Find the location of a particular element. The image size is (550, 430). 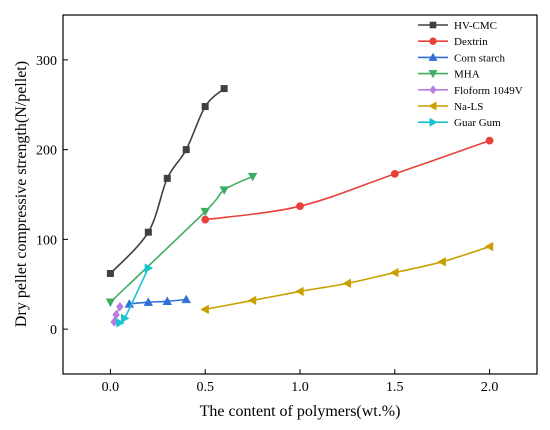

legend-label: MHA is located at coordinates (467, 75).